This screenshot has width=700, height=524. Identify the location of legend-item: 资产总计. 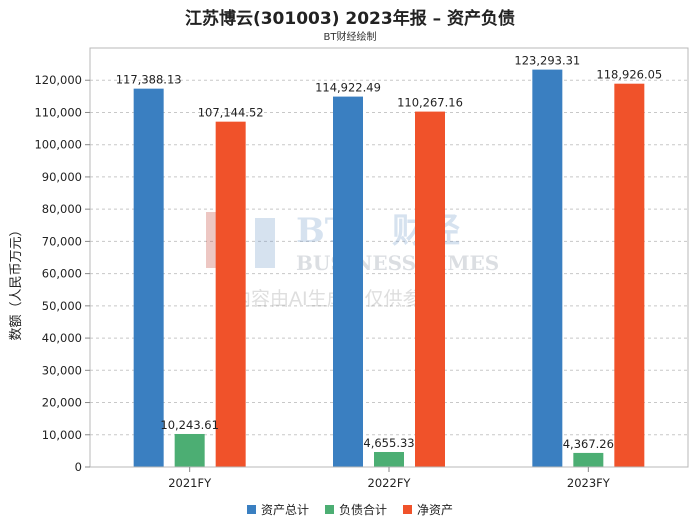
(277, 509).